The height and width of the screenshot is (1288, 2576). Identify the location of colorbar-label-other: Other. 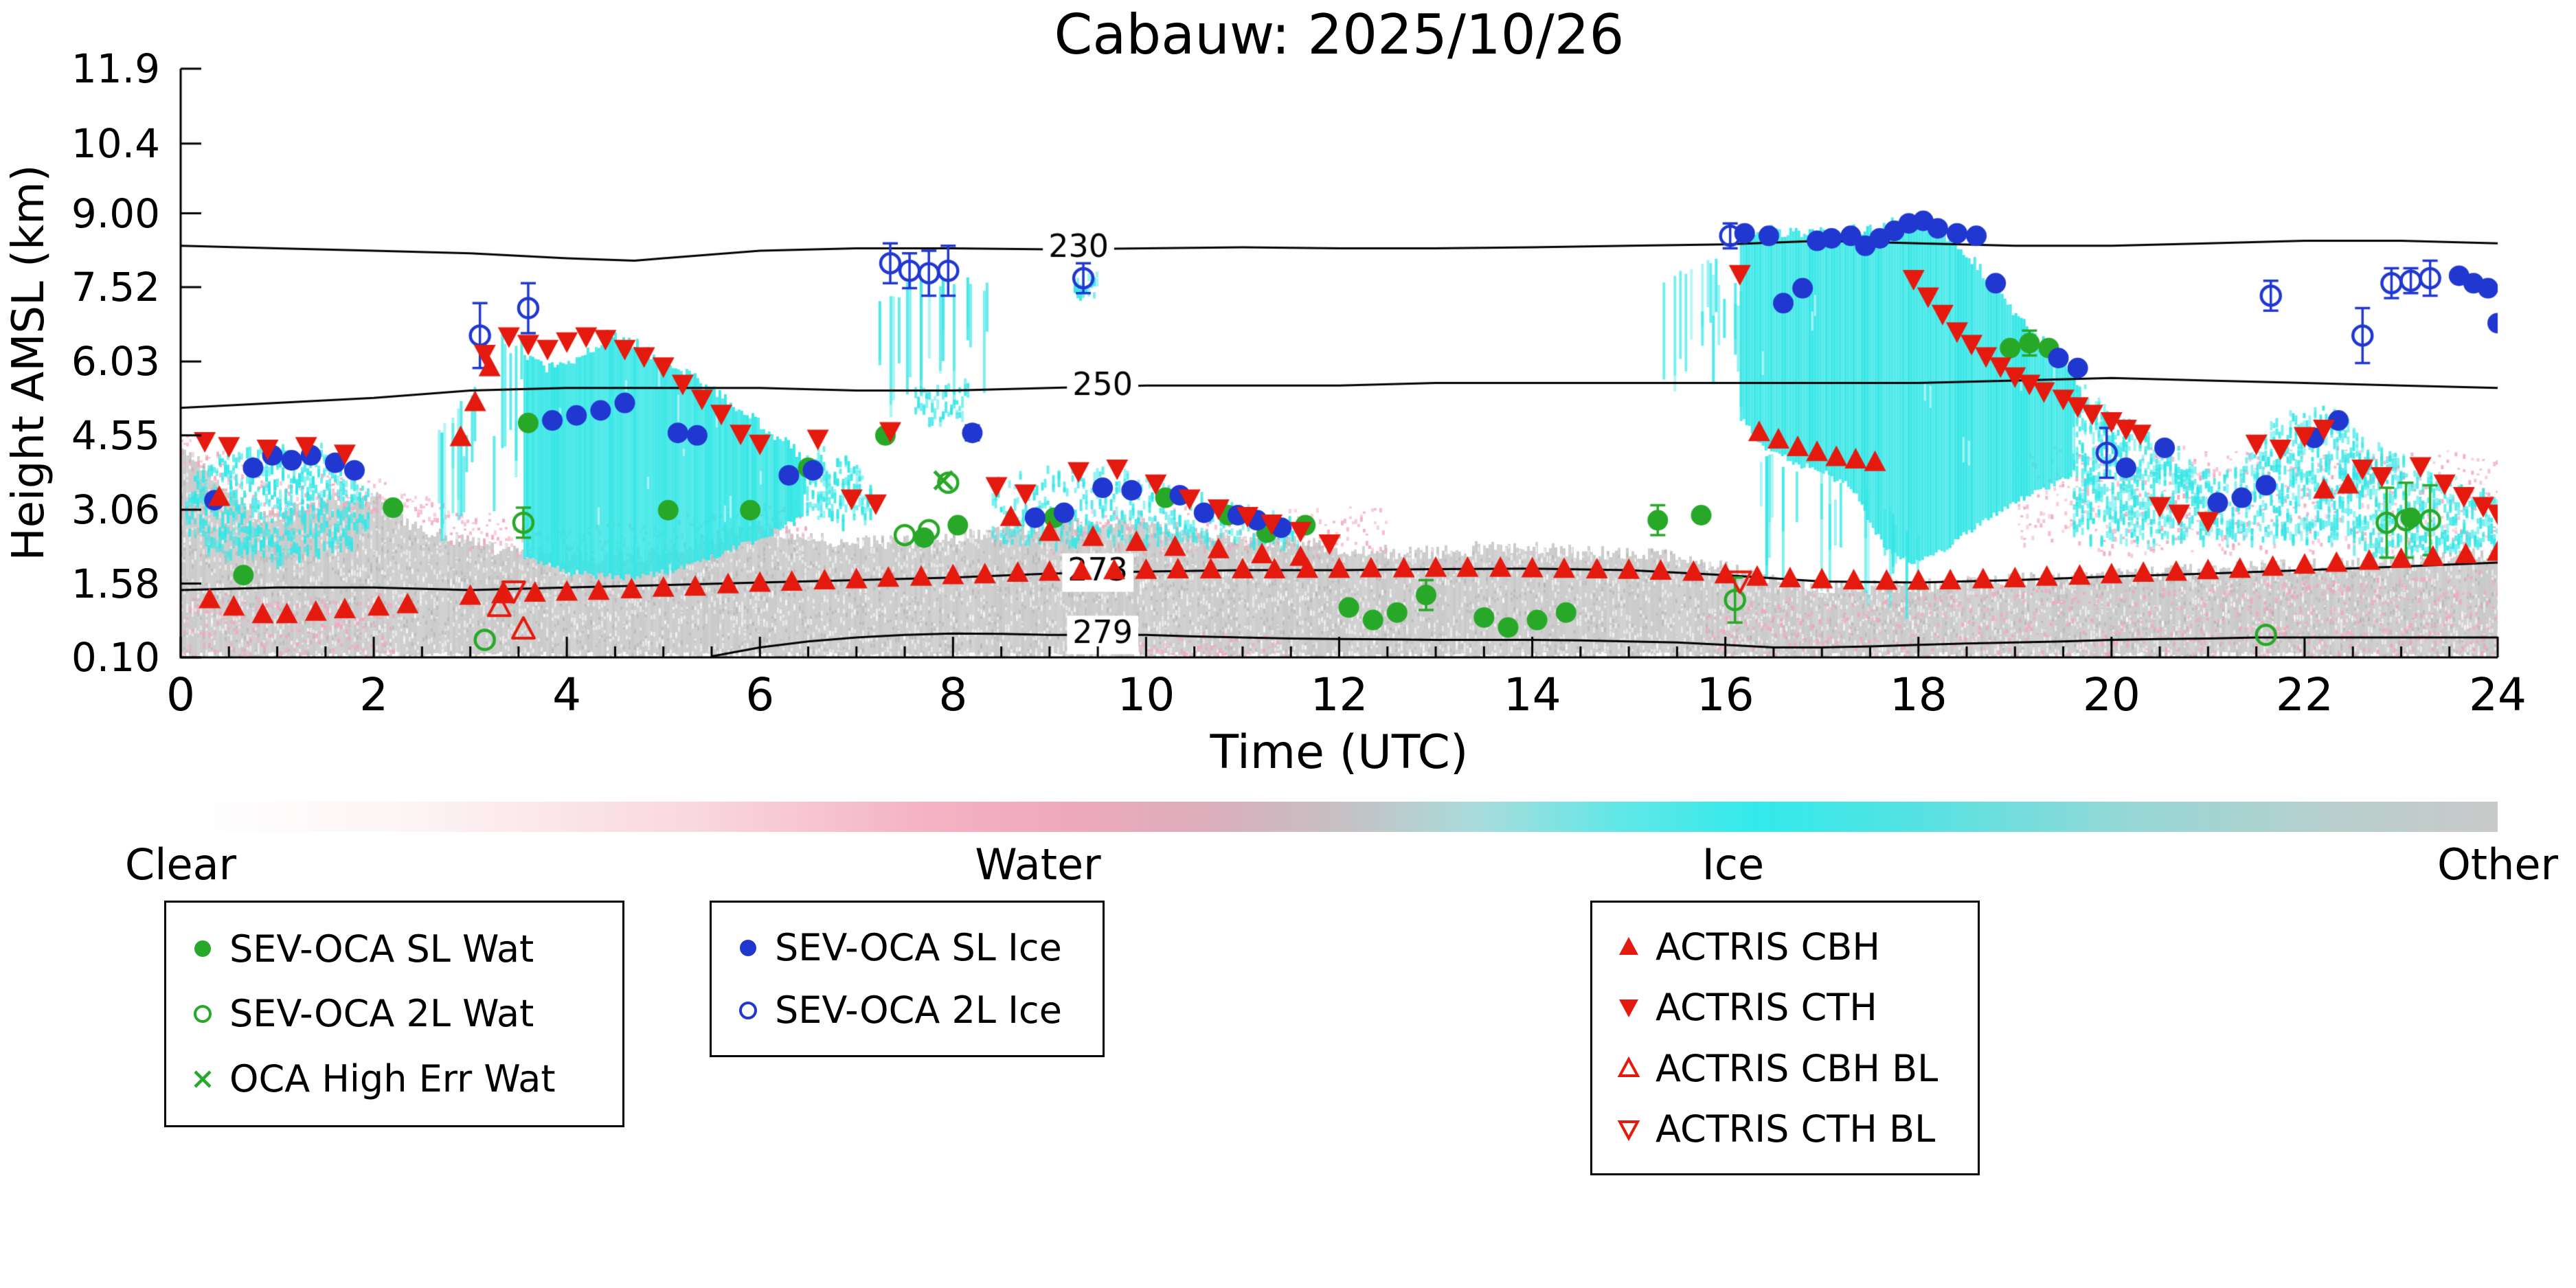
(2498, 864).